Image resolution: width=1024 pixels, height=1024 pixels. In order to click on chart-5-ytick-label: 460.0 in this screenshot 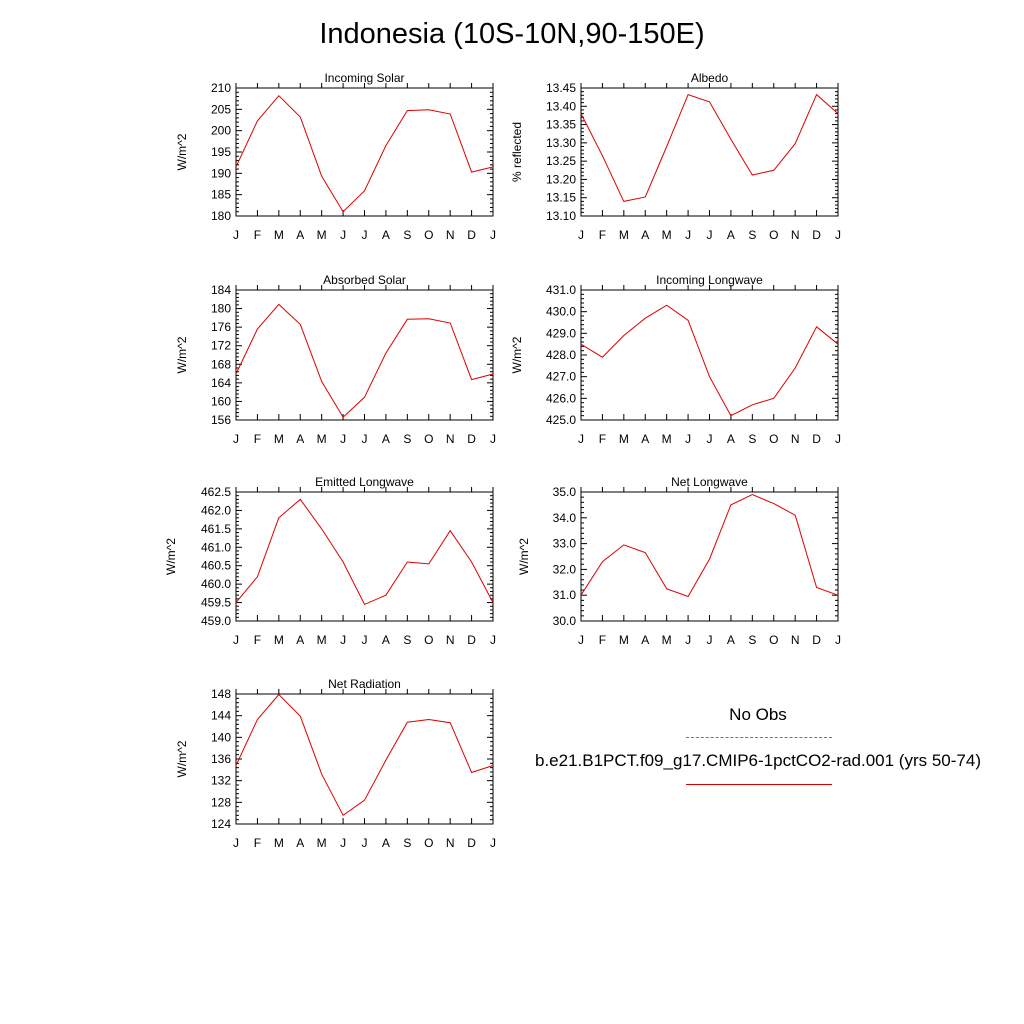, I will do `click(216, 584)`.